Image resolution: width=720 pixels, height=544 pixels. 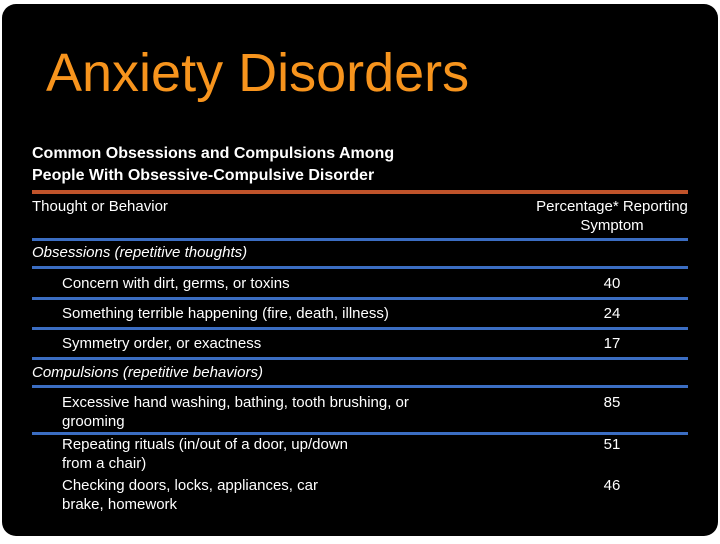 I want to click on column-header: Percentage* Reporting Symptom, so click(x=612, y=216).